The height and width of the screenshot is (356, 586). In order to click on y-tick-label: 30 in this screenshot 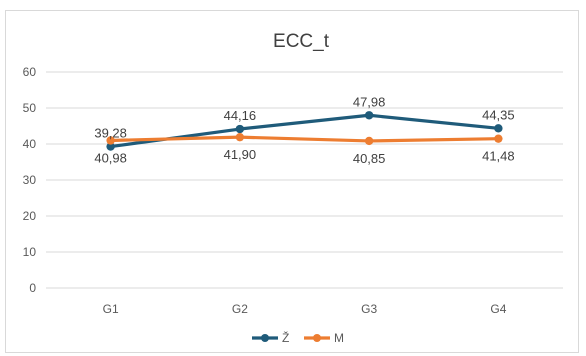, I will do `click(30, 180)`.